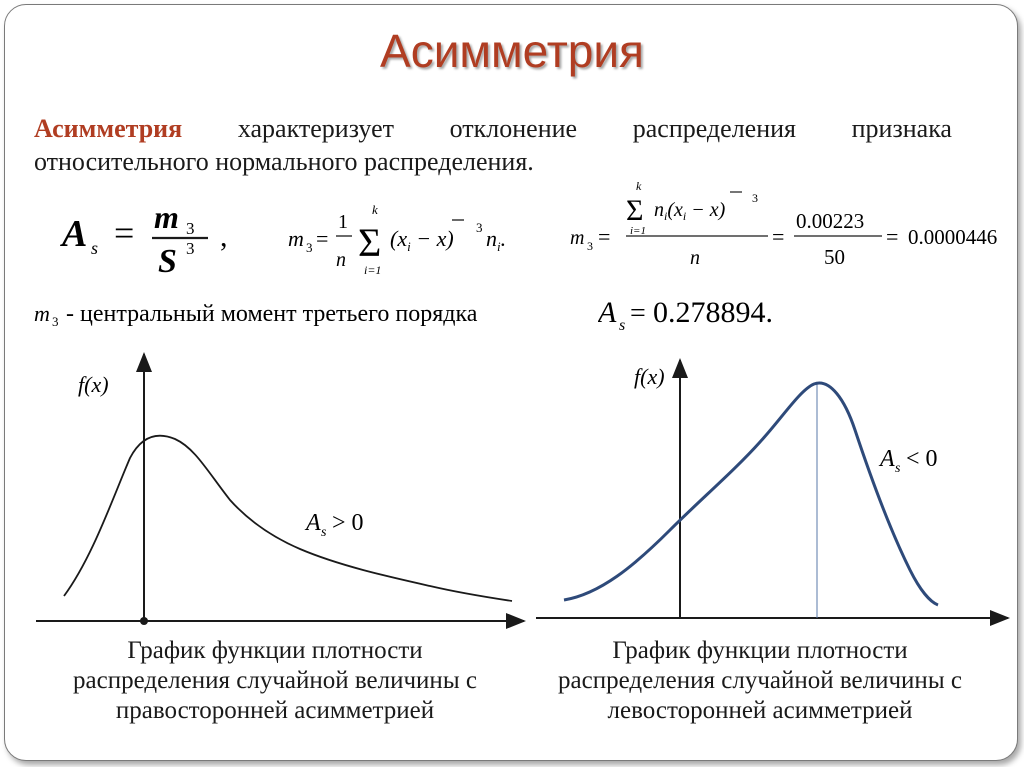 The width and height of the screenshot is (1024, 767). I want to click on value-as-subscript: s, so click(622, 325).